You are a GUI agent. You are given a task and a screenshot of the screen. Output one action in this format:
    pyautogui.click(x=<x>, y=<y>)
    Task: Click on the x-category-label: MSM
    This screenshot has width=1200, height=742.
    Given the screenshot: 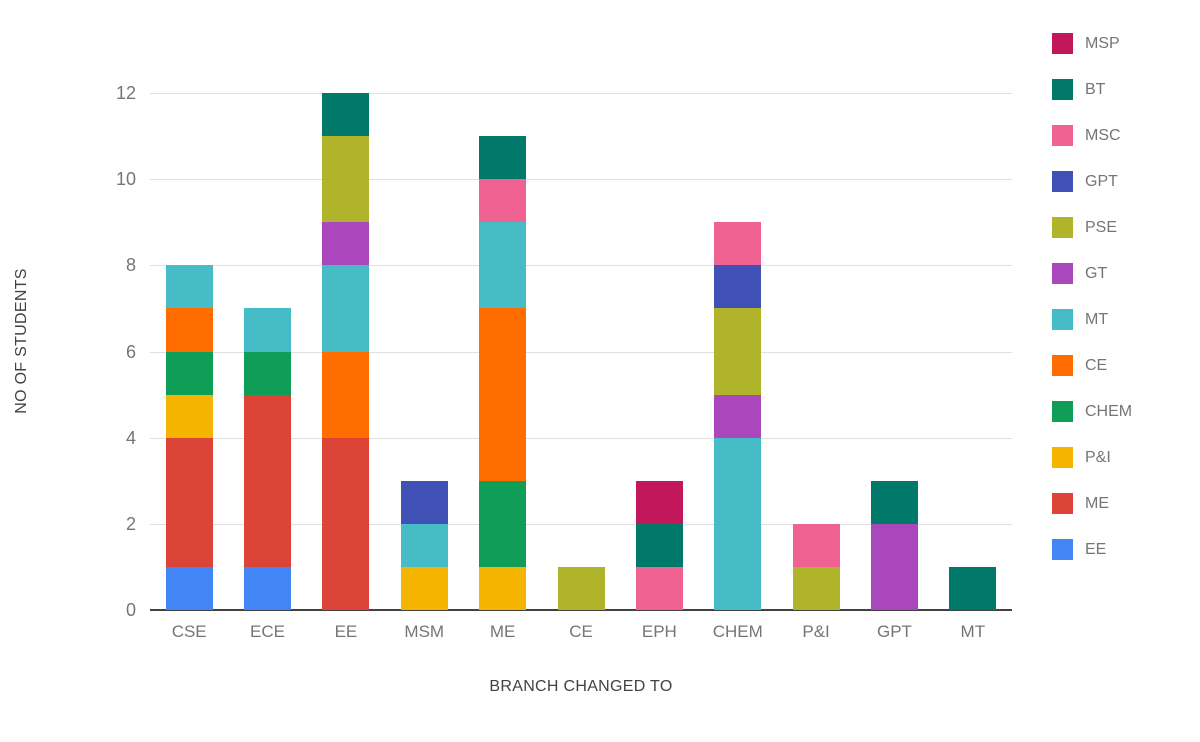 What is the action you would take?
    pyautogui.click(x=424, y=631)
    